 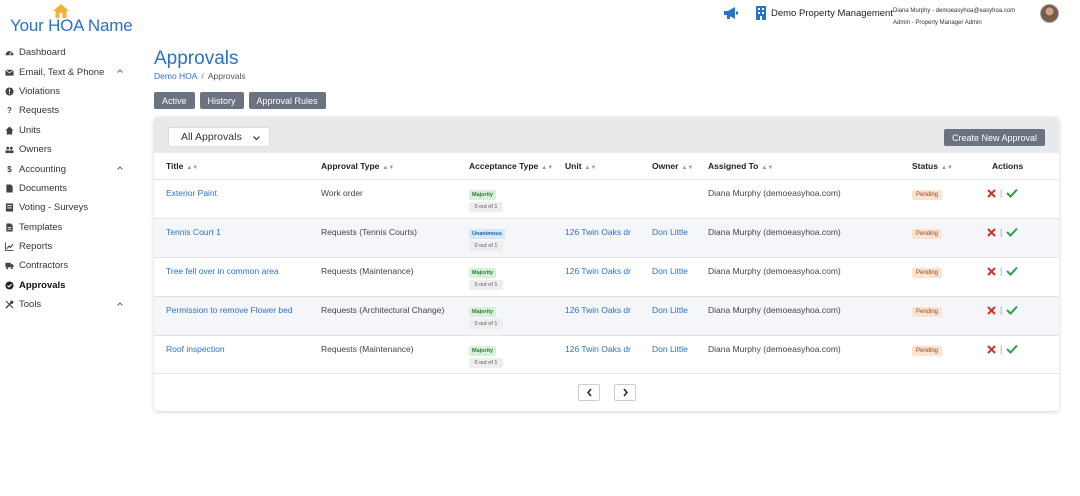 What do you see at coordinates (731, 13) in the screenshot?
I see `megaphone-icon` at bounding box center [731, 13].